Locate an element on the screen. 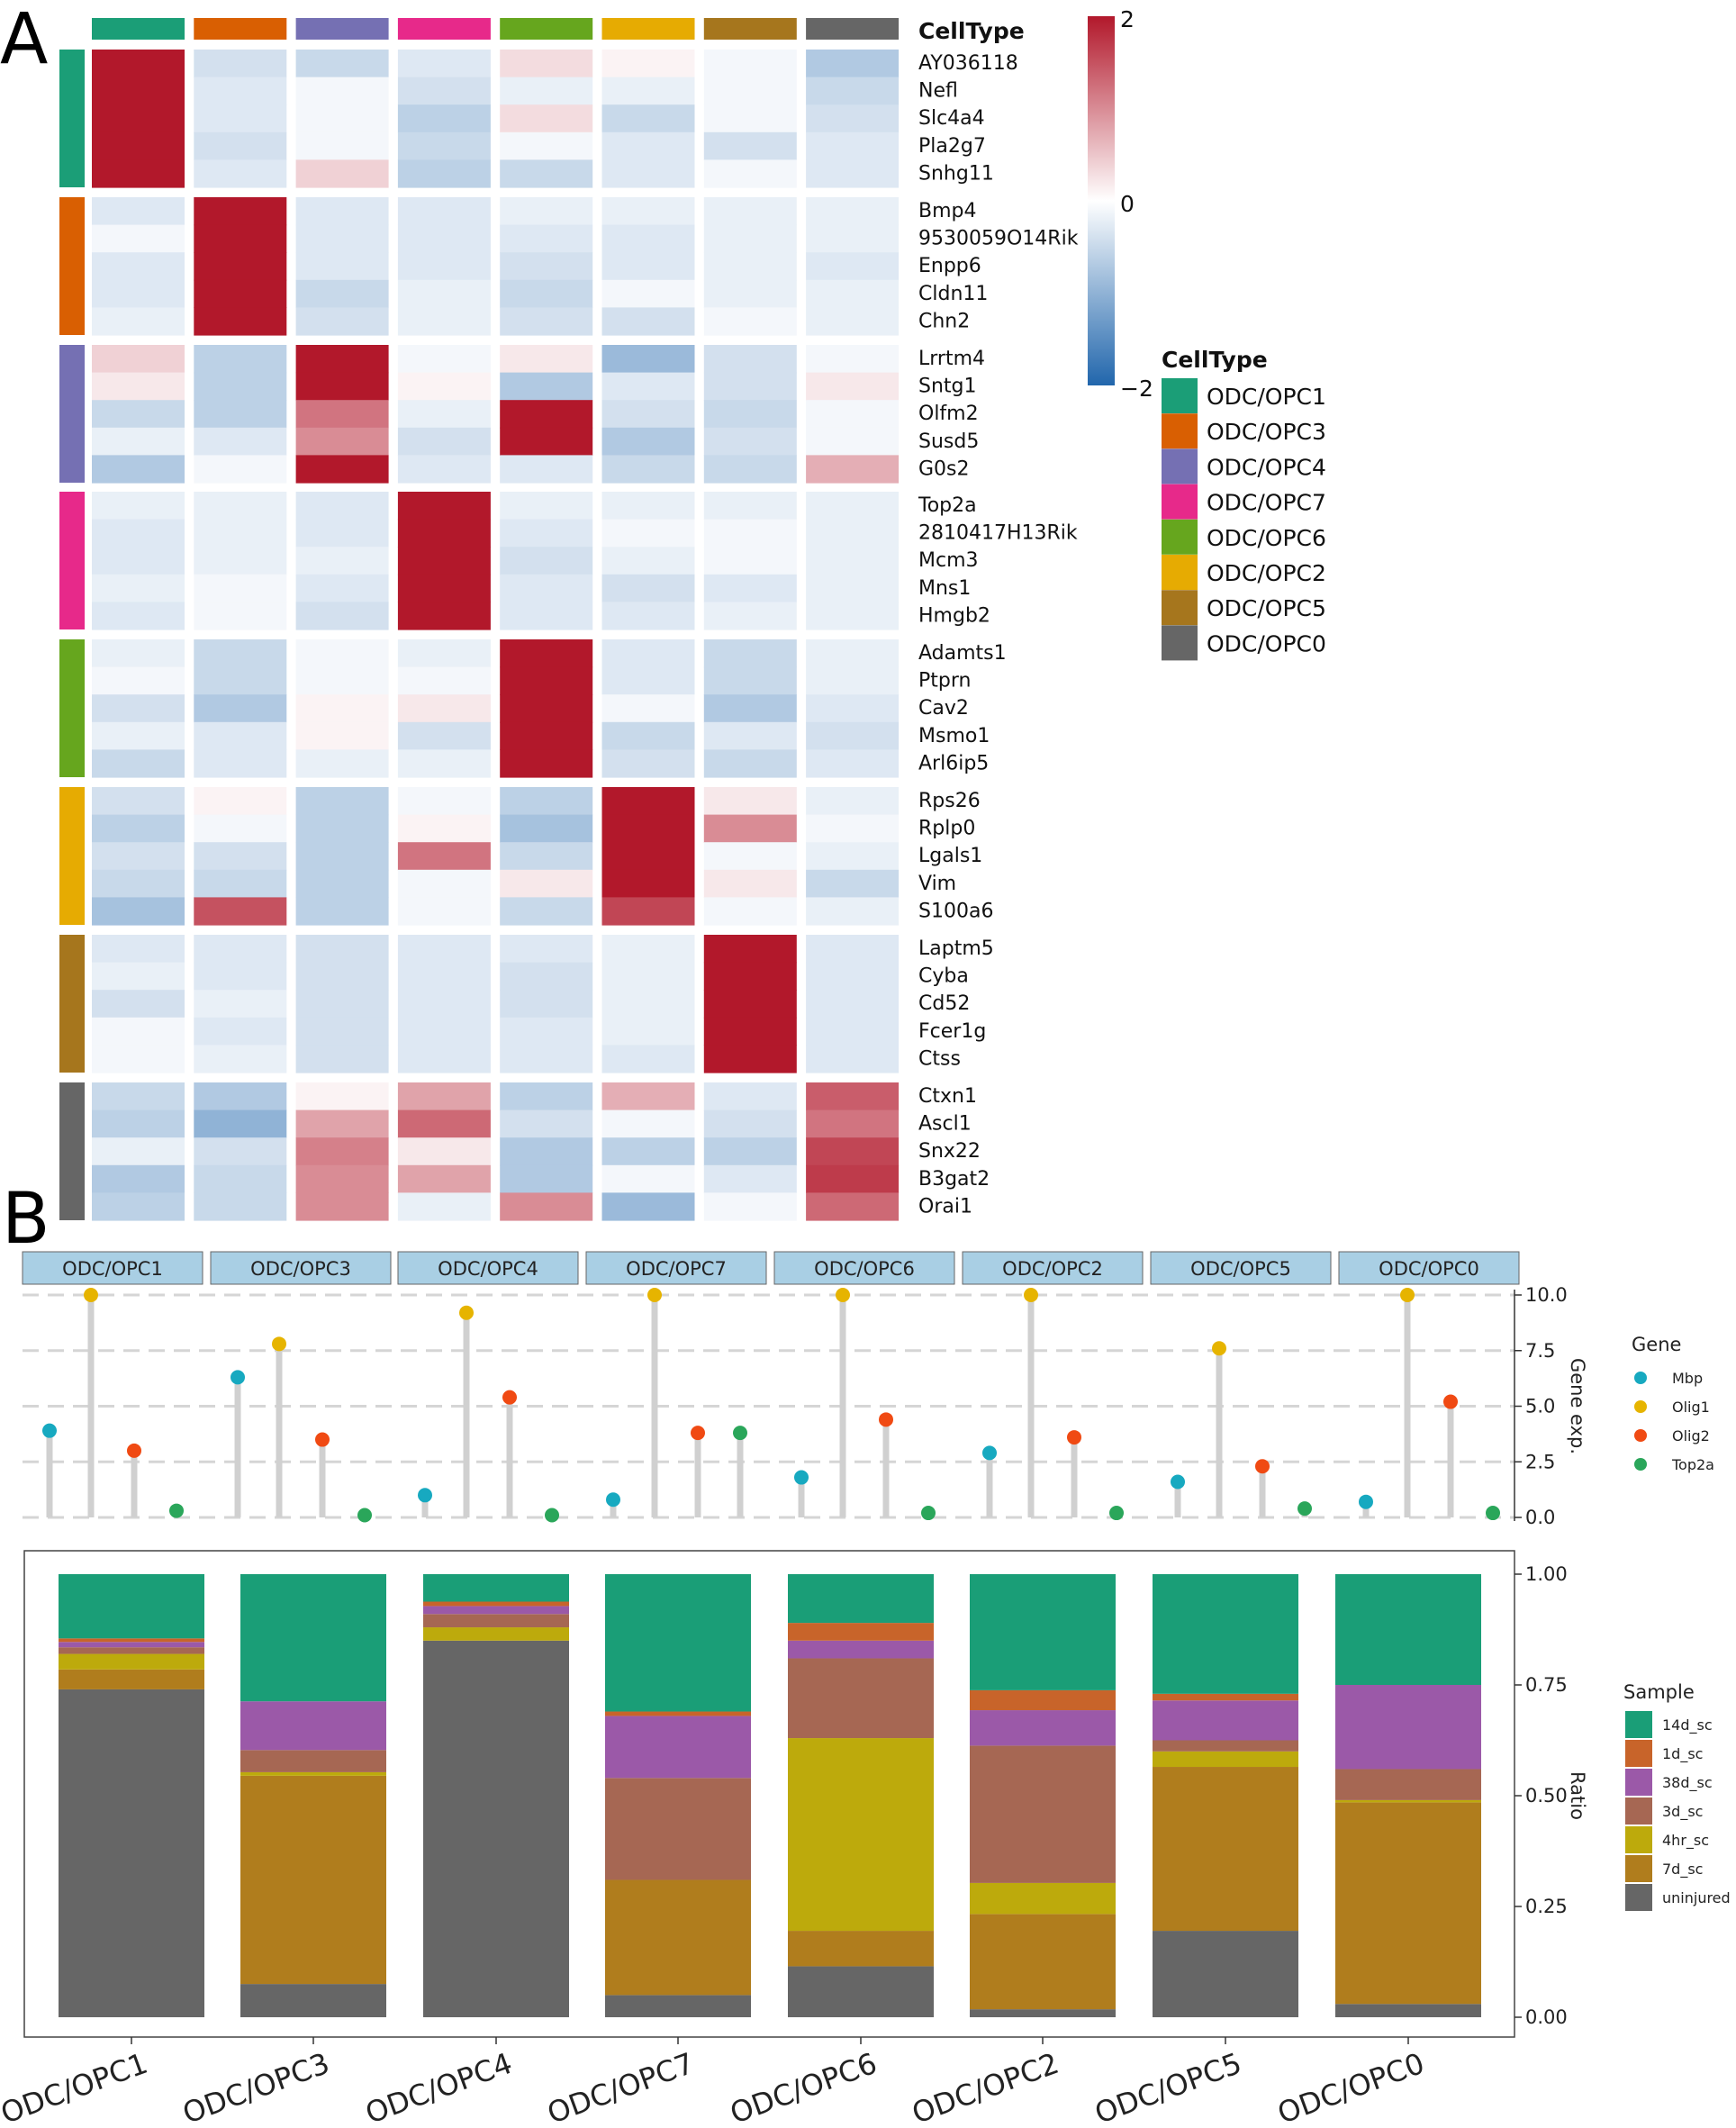 This screenshot has height=2128, width=1736. colorbar-tick-label: −2 is located at coordinates (1136, 389).